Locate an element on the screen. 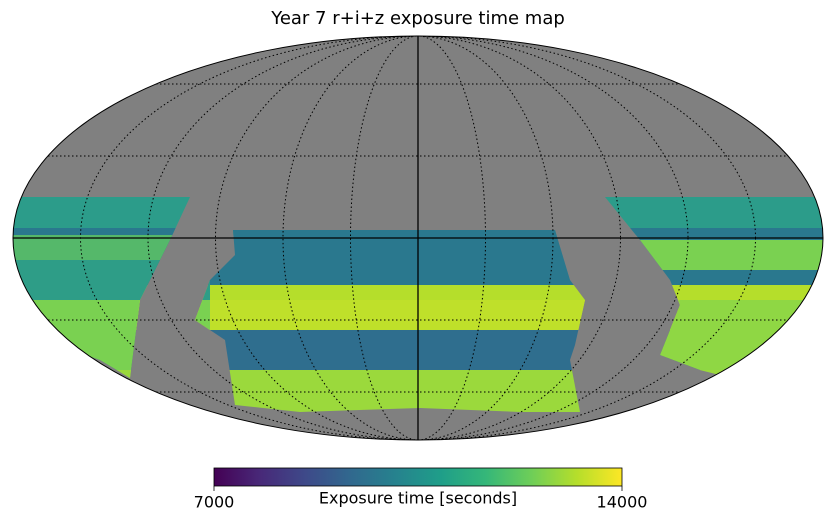 Image resolution: width=836 pixels, height=522 pixels. colorbar-tick-label: 14000 is located at coordinates (622, 502).